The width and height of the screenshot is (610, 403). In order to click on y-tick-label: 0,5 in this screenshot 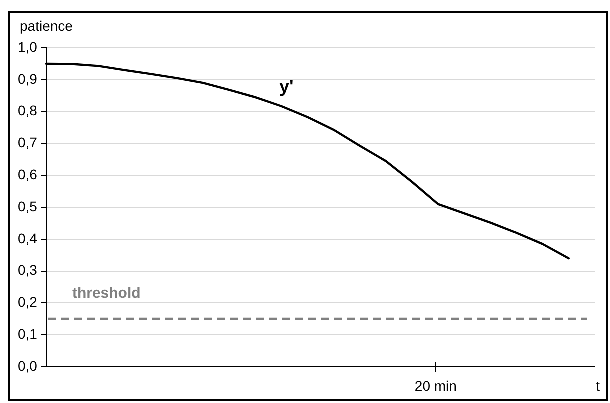, I will do `click(28, 206)`.